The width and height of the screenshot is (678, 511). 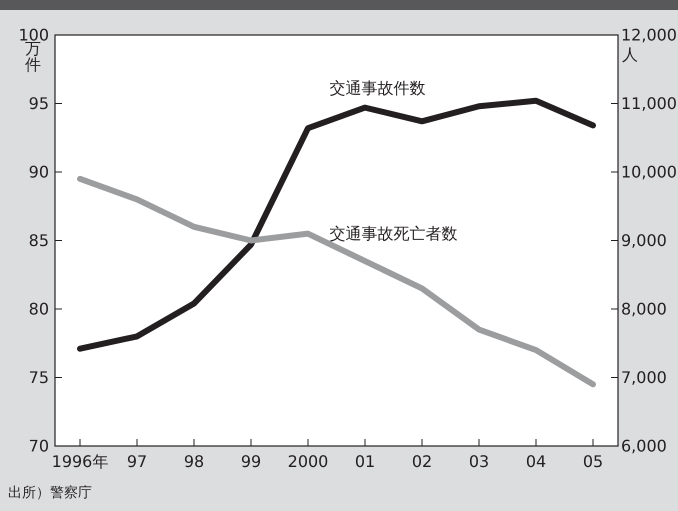 I want to click on x-tick-label: 2000, so click(x=308, y=461).